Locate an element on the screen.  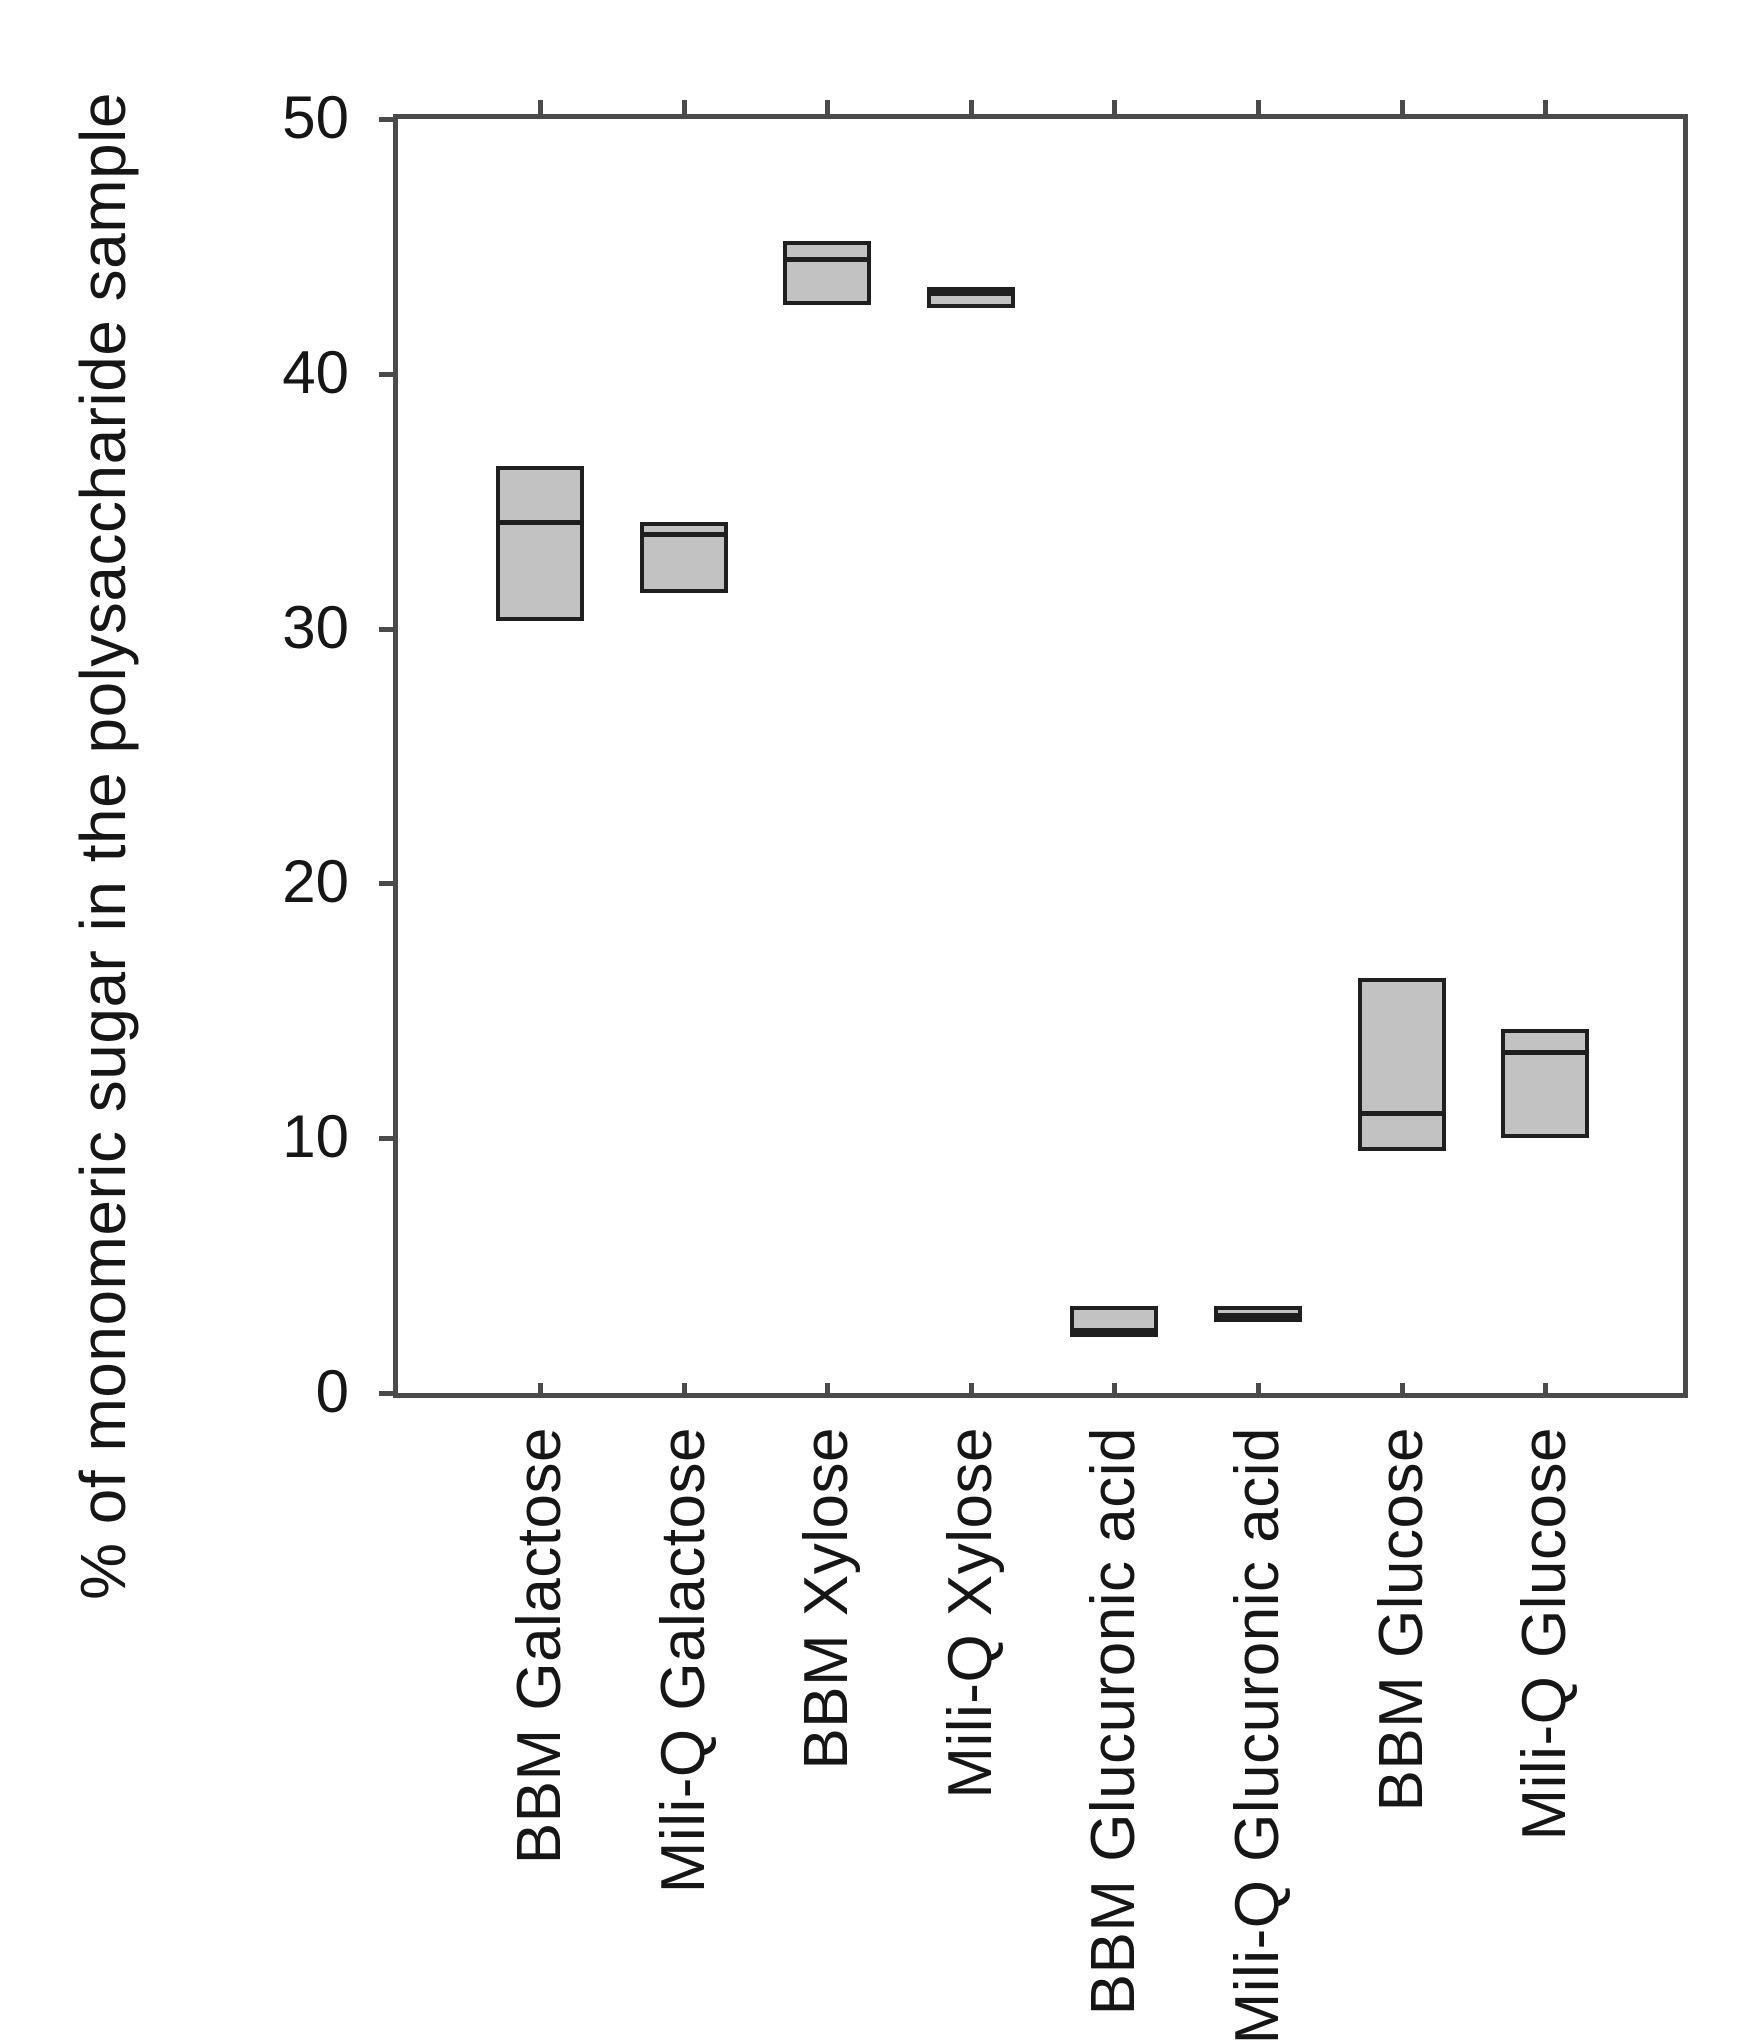
x-tick-label: Mili-Q Galactose is located at coordinates (683, 1660).